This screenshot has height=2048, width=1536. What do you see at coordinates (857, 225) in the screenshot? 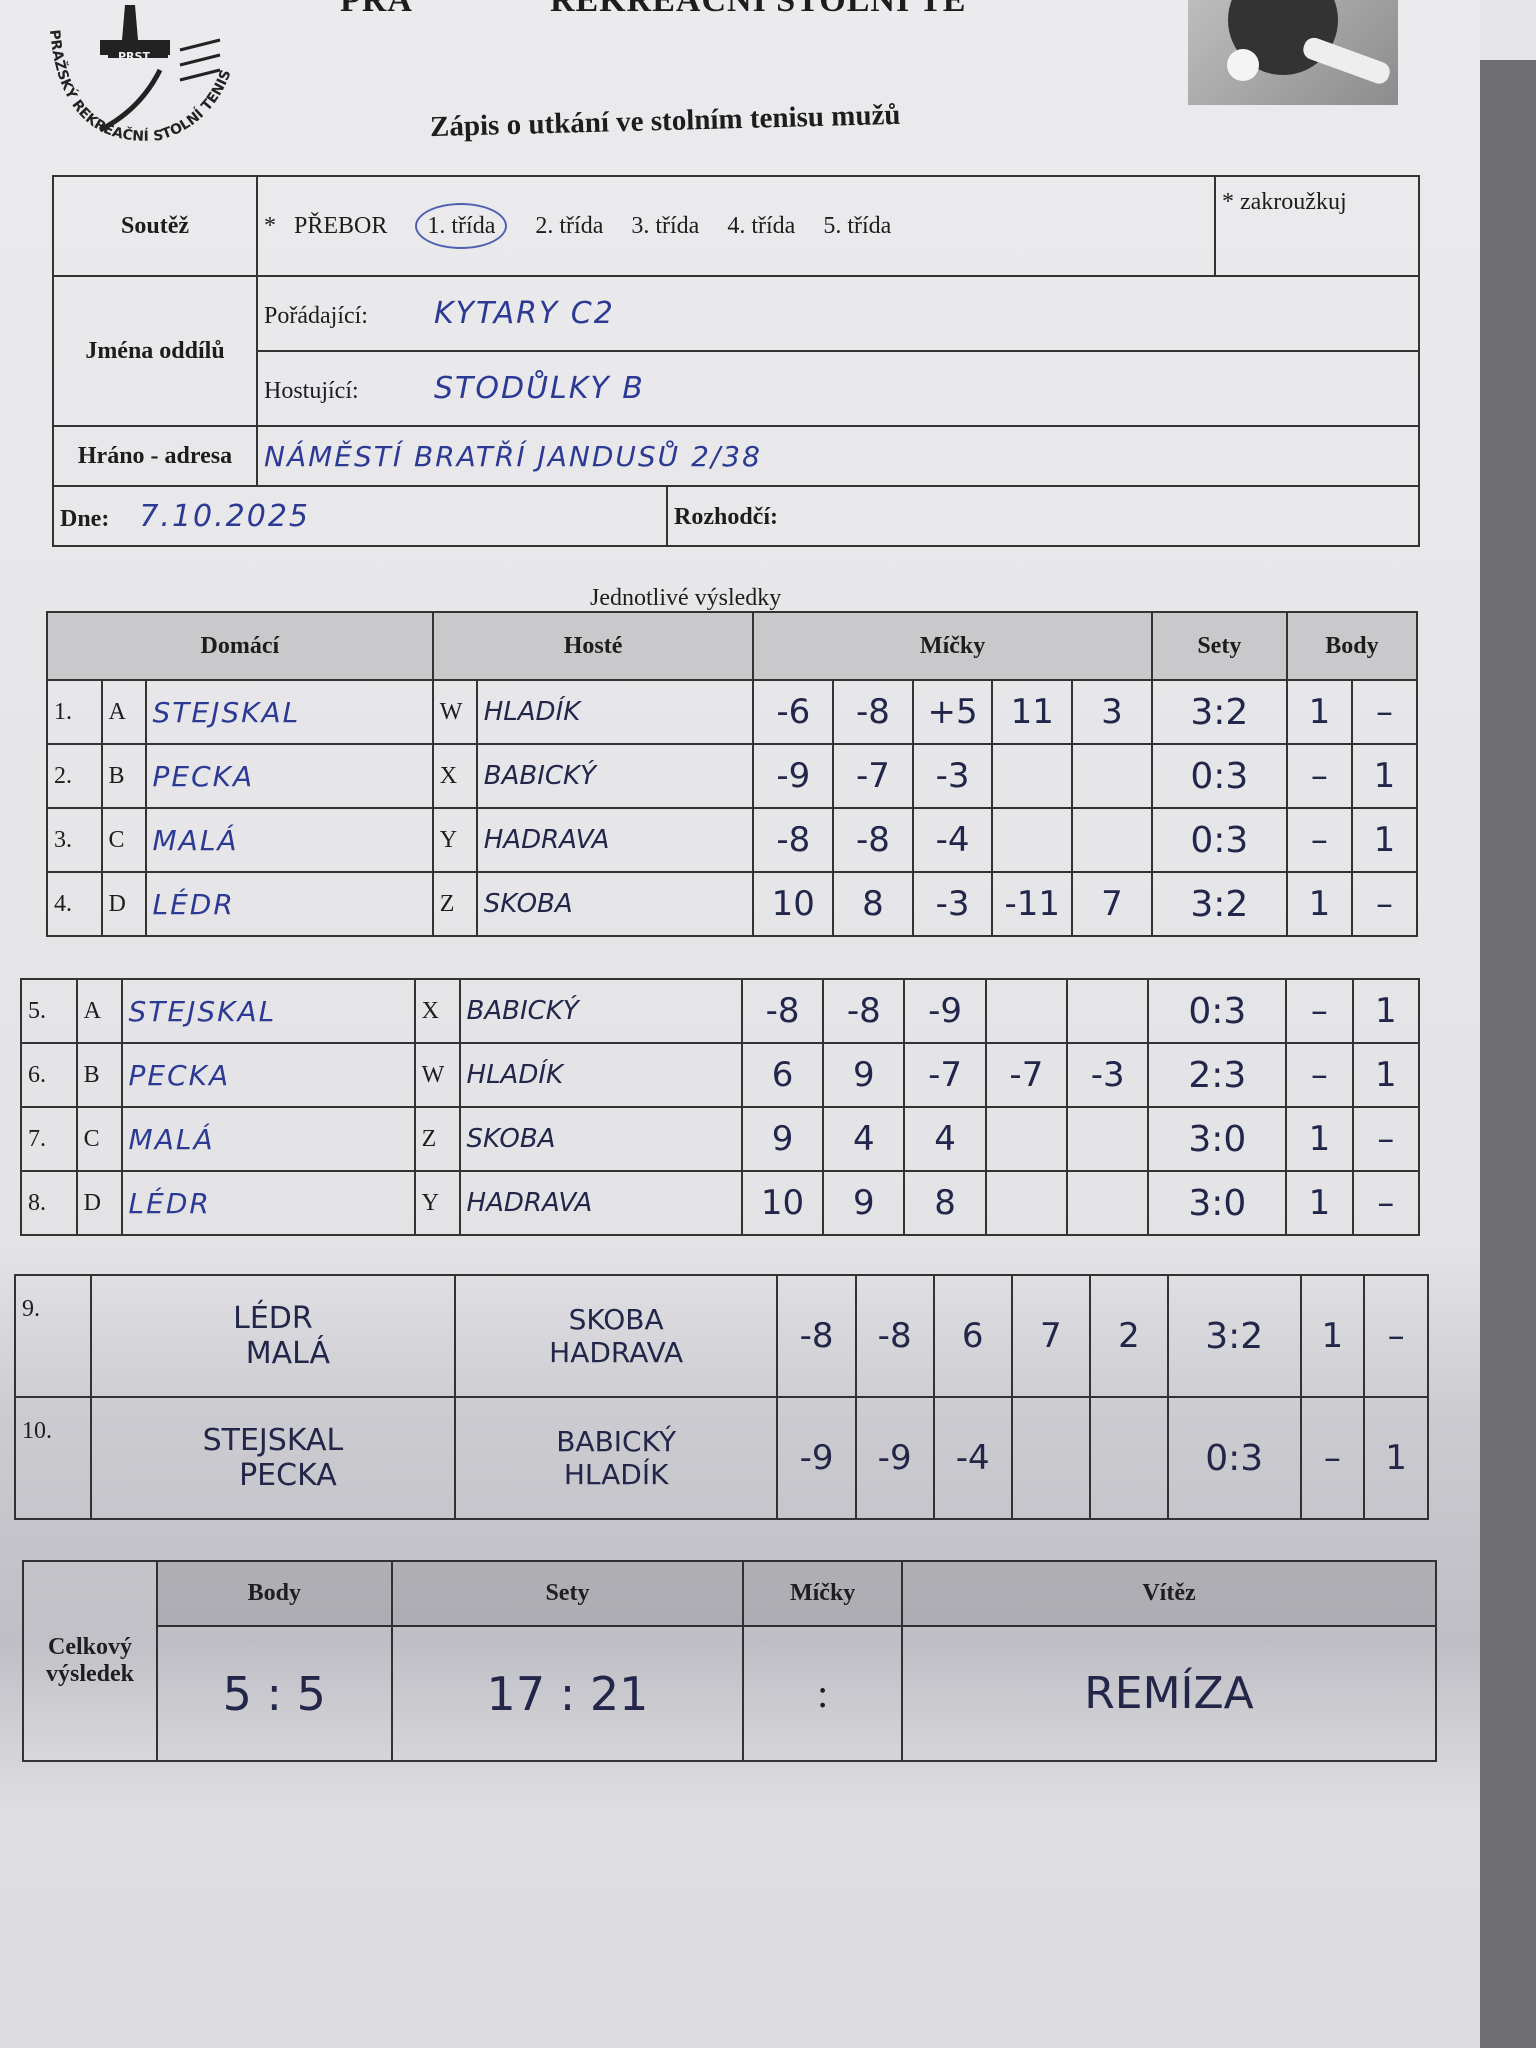
I see `class-5: 5. třída` at bounding box center [857, 225].